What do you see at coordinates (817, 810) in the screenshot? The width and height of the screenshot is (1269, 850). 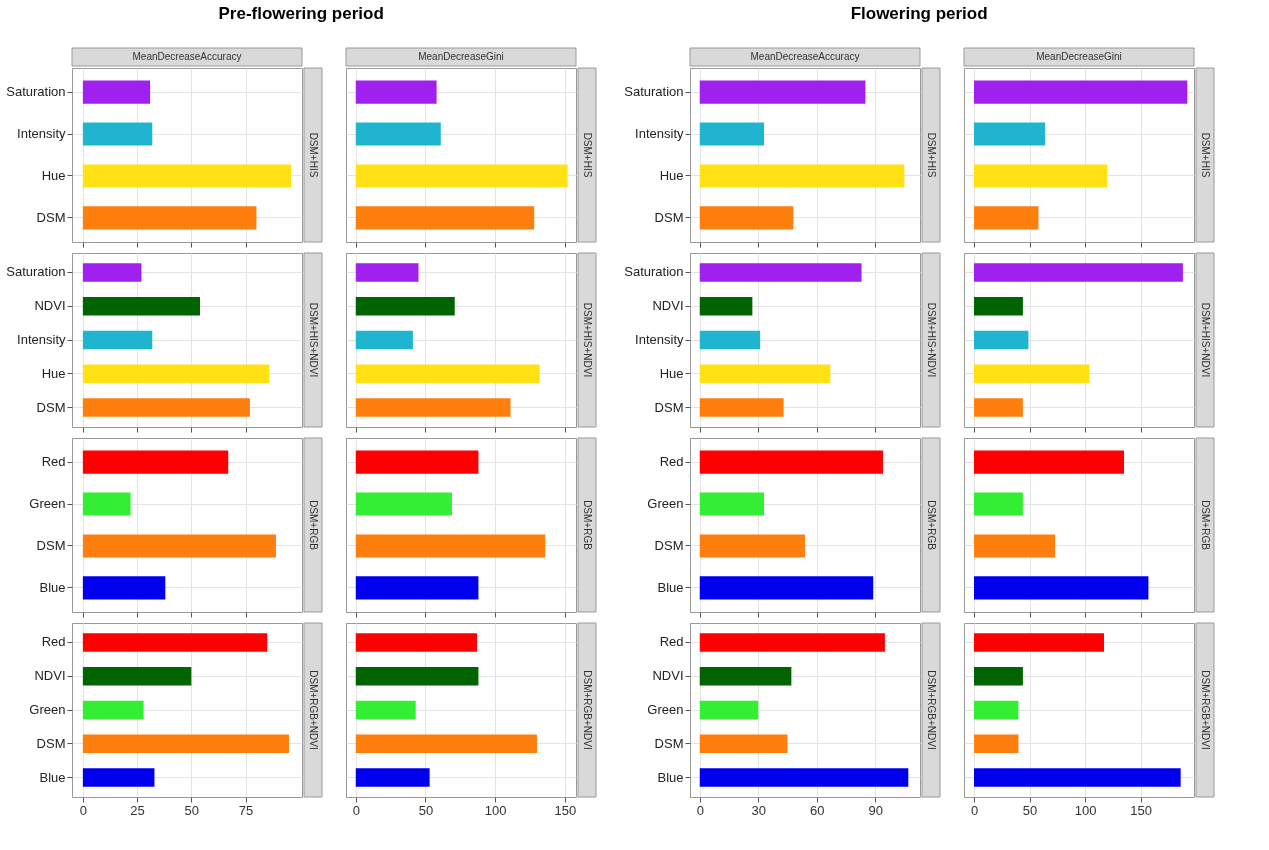 I see `x-tick-label: 60` at bounding box center [817, 810].